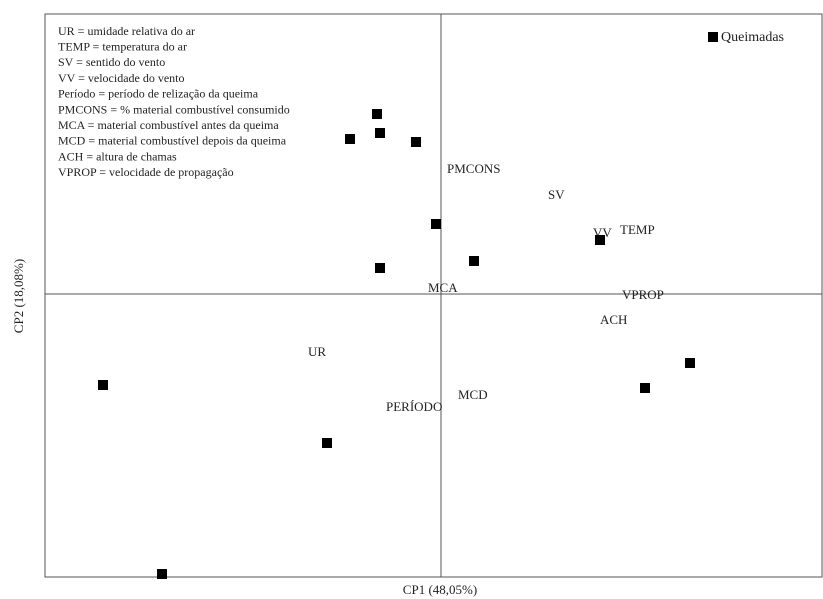 The width and height of the screenshot is (823, 599). Describe the element at coordinates (752, 37) in the screenshot. I see `legend-label: Queimadas` at that location.